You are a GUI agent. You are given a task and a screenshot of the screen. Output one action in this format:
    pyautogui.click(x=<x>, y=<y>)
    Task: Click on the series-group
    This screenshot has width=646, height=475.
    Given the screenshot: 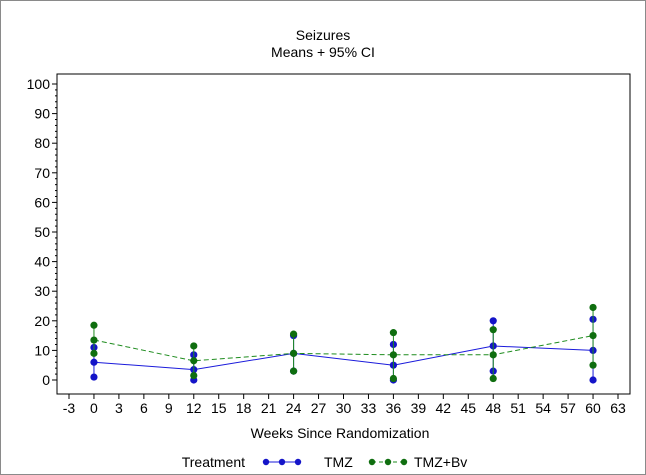 What is the action you would take?
    pyautogui.click(x=343, y=343)
    